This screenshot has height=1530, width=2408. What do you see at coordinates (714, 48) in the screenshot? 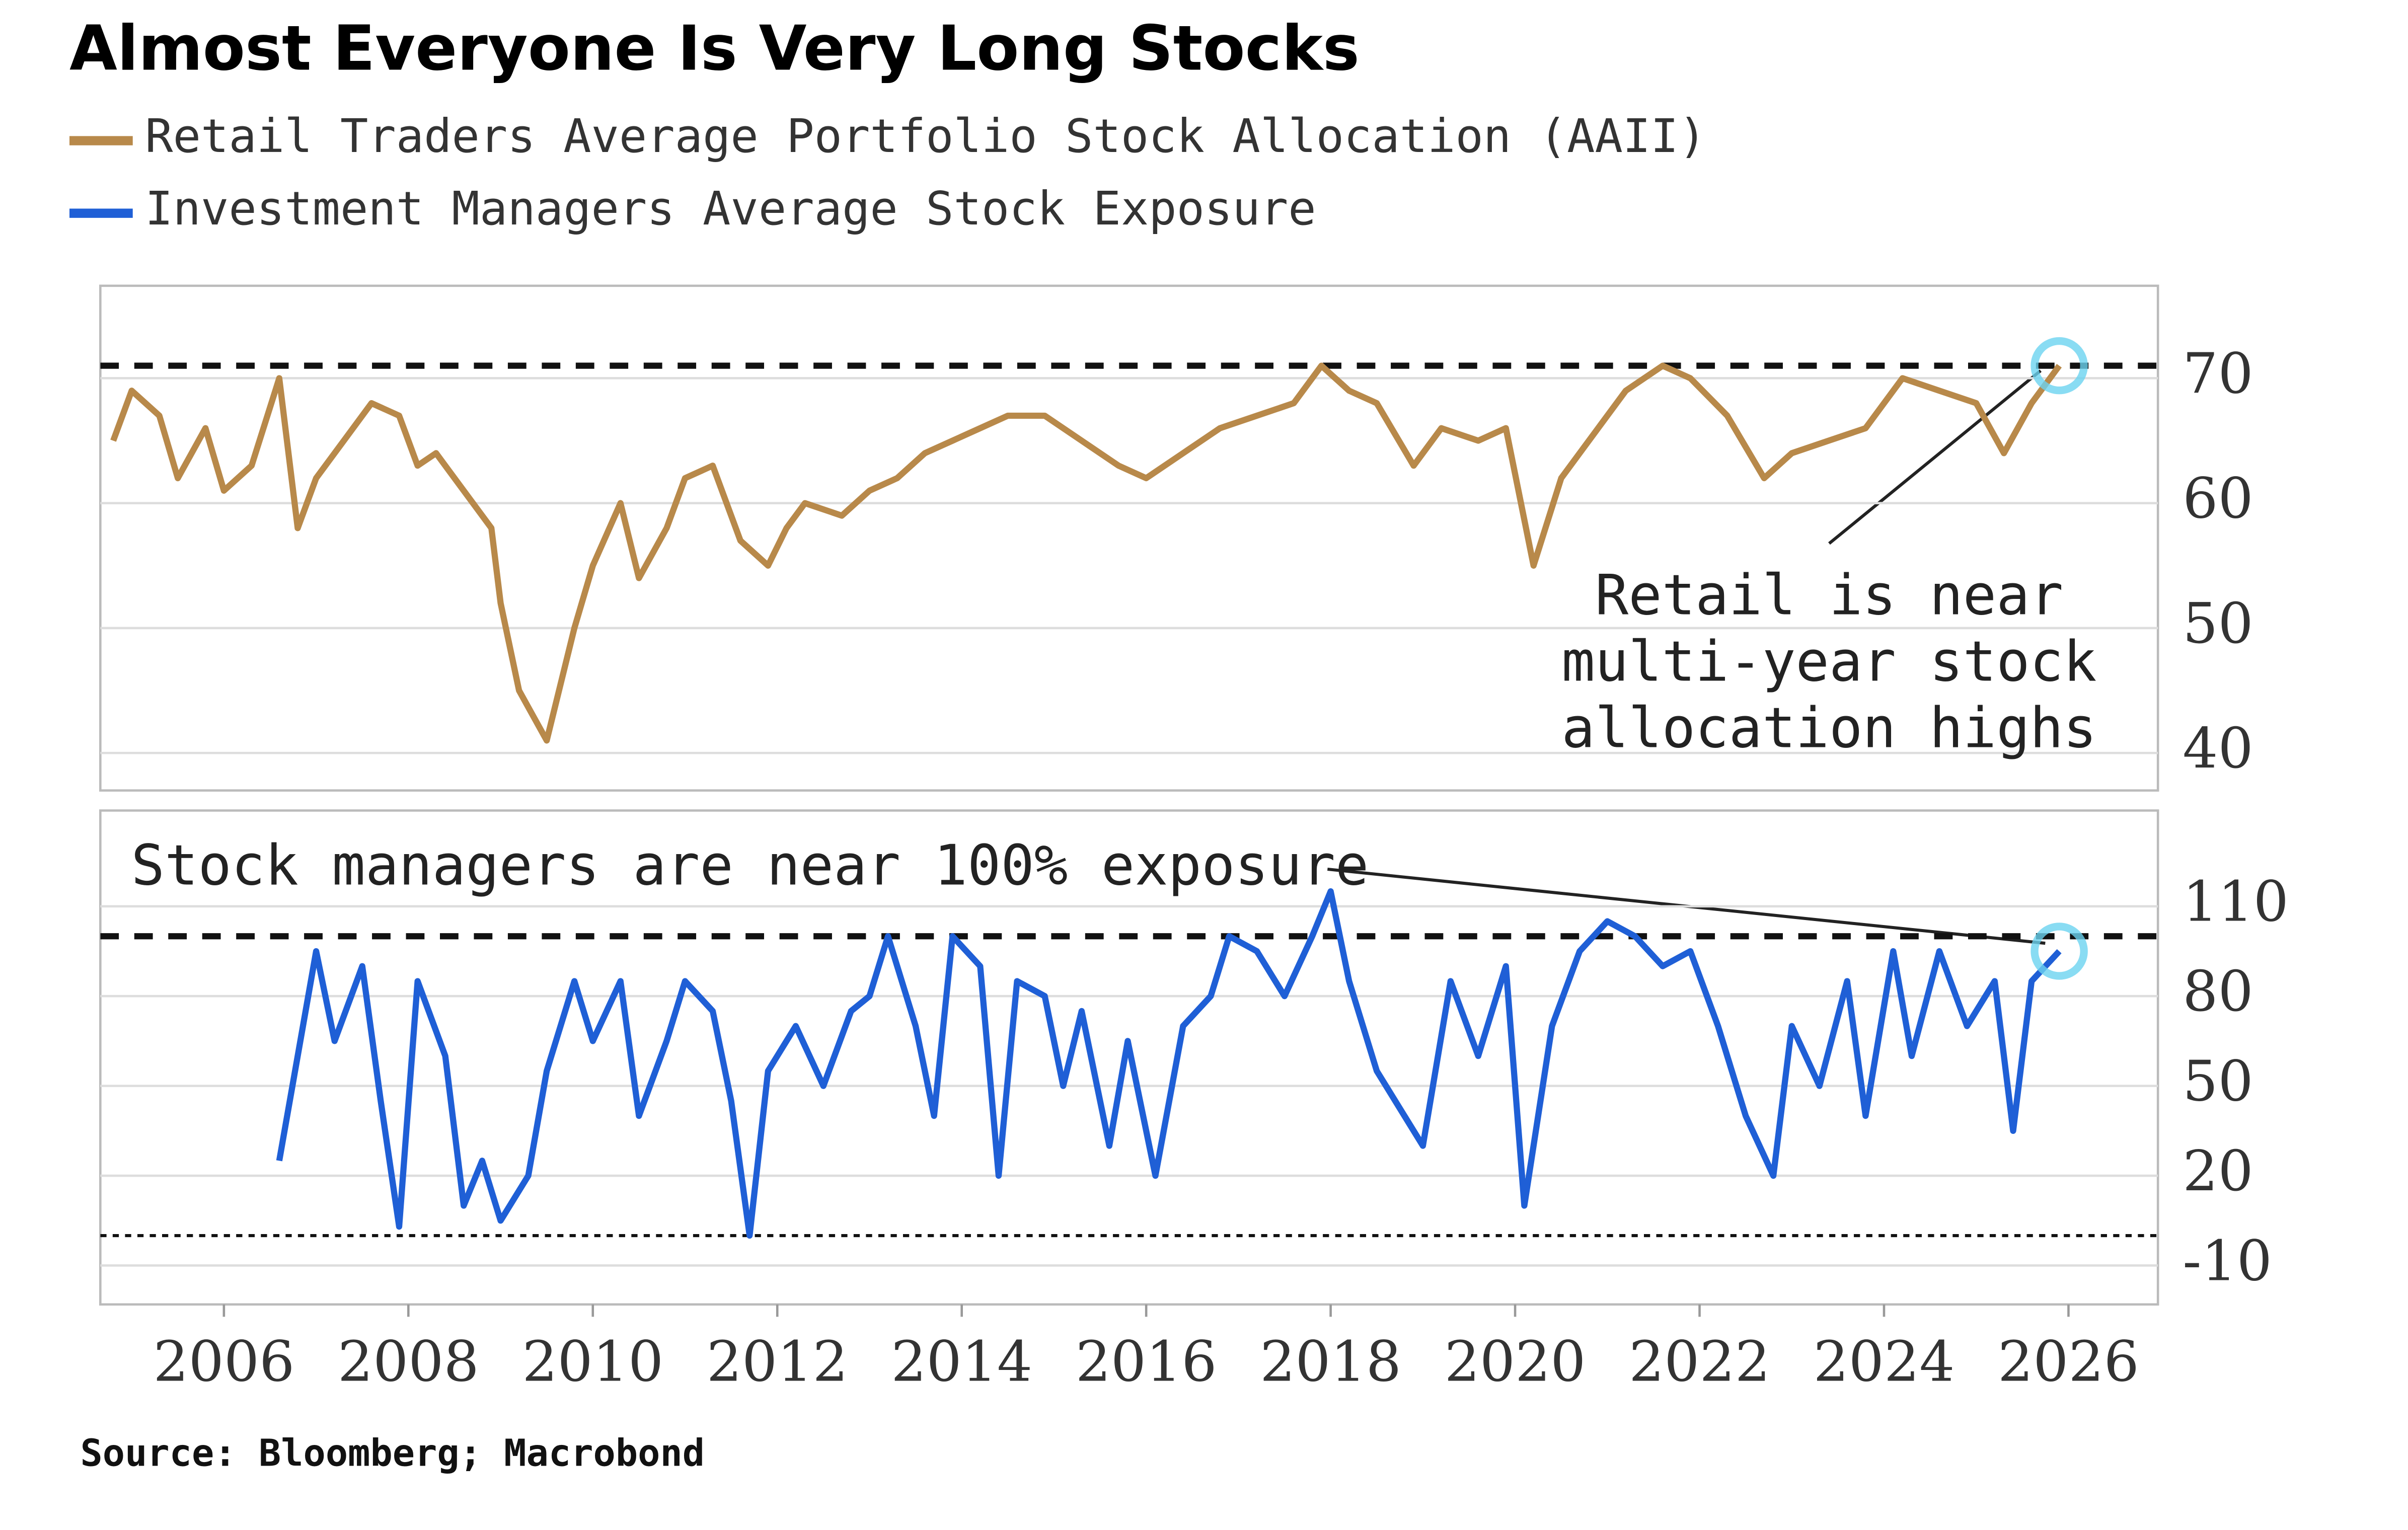
I see `chart-title: Almost Everyone Is Very Long Stocks` at bounding box center [714, 48].